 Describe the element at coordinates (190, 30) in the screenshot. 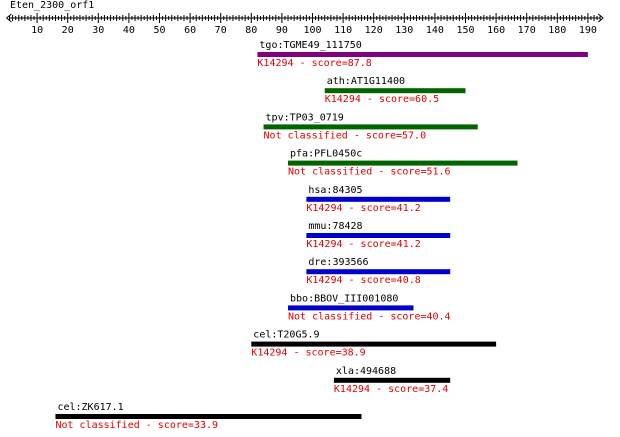

I see `ruler-tick-label: 60` at that location.